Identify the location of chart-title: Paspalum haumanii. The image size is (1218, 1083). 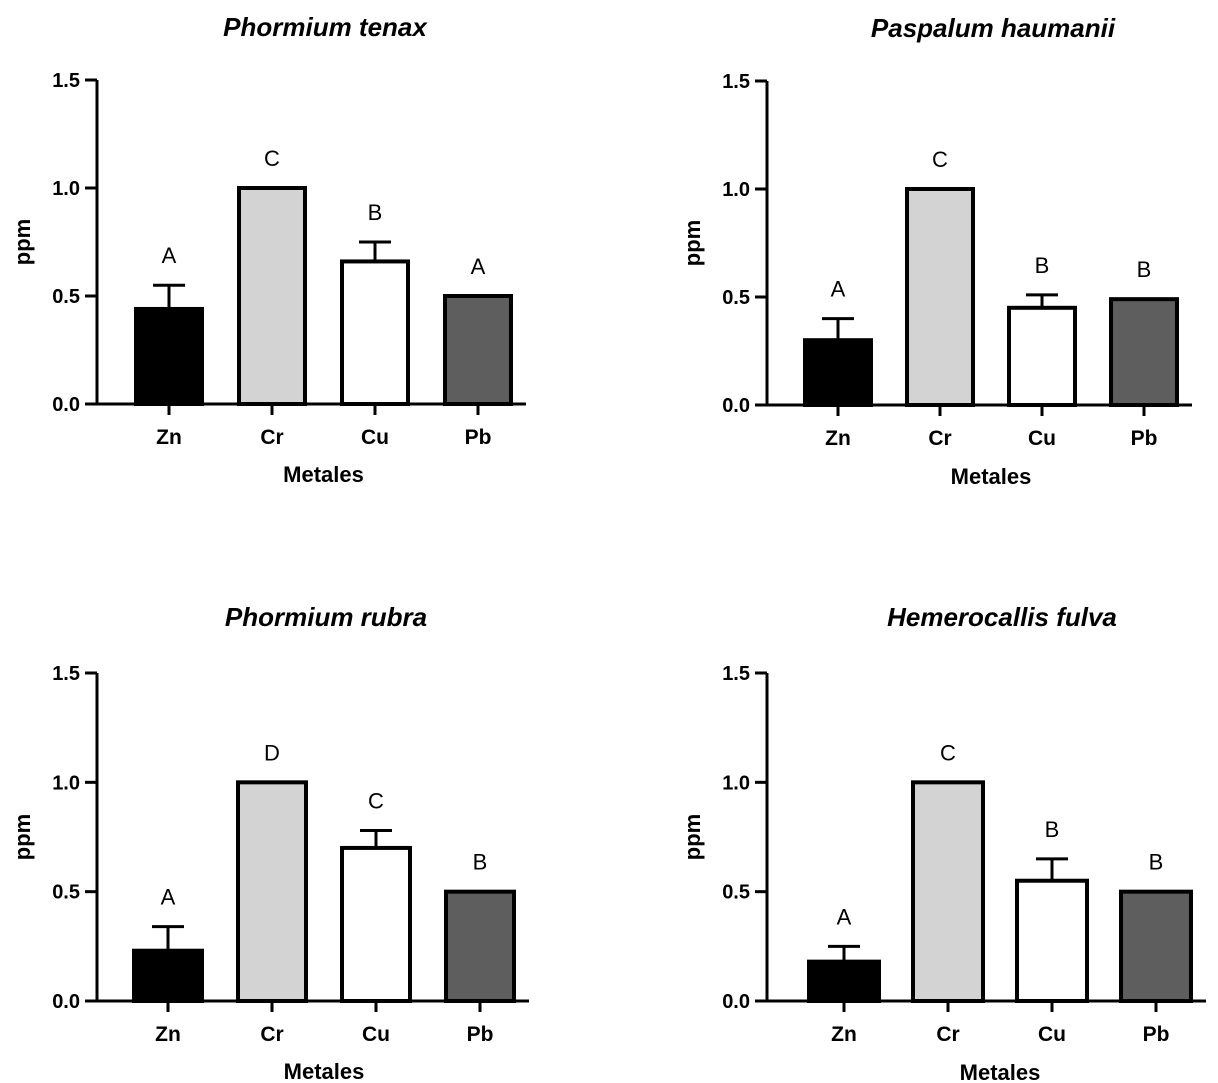
(993, 28).